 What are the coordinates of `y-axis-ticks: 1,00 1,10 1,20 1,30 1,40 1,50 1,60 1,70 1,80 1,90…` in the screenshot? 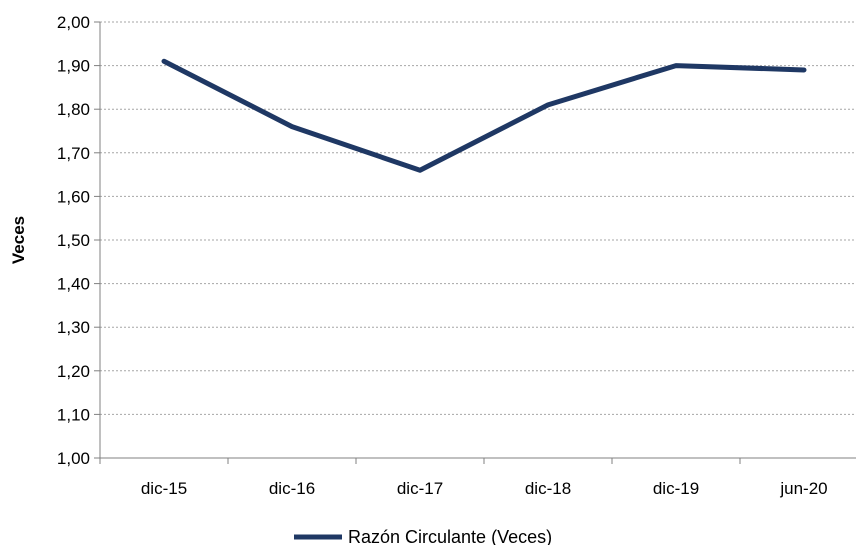 It's located at (78, 240).